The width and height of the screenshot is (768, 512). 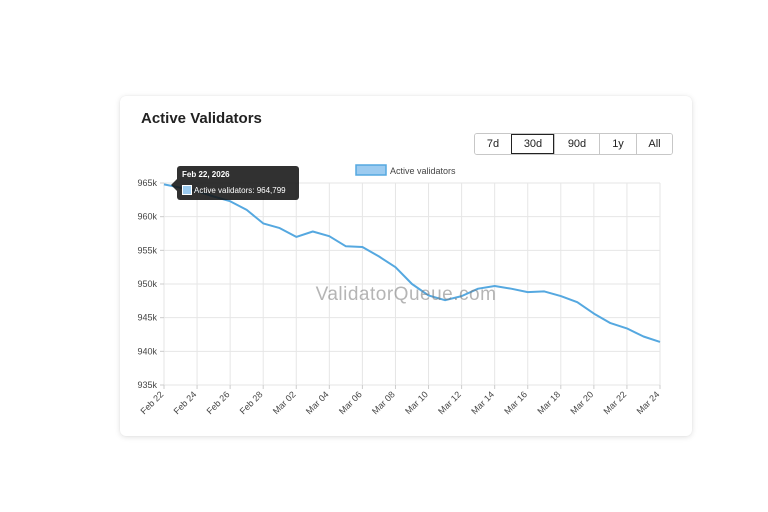 What do you see at coordinates (147, 284) in the screenshot?
I see `y-tick-label: 950k` at bounding box center [147, 284].